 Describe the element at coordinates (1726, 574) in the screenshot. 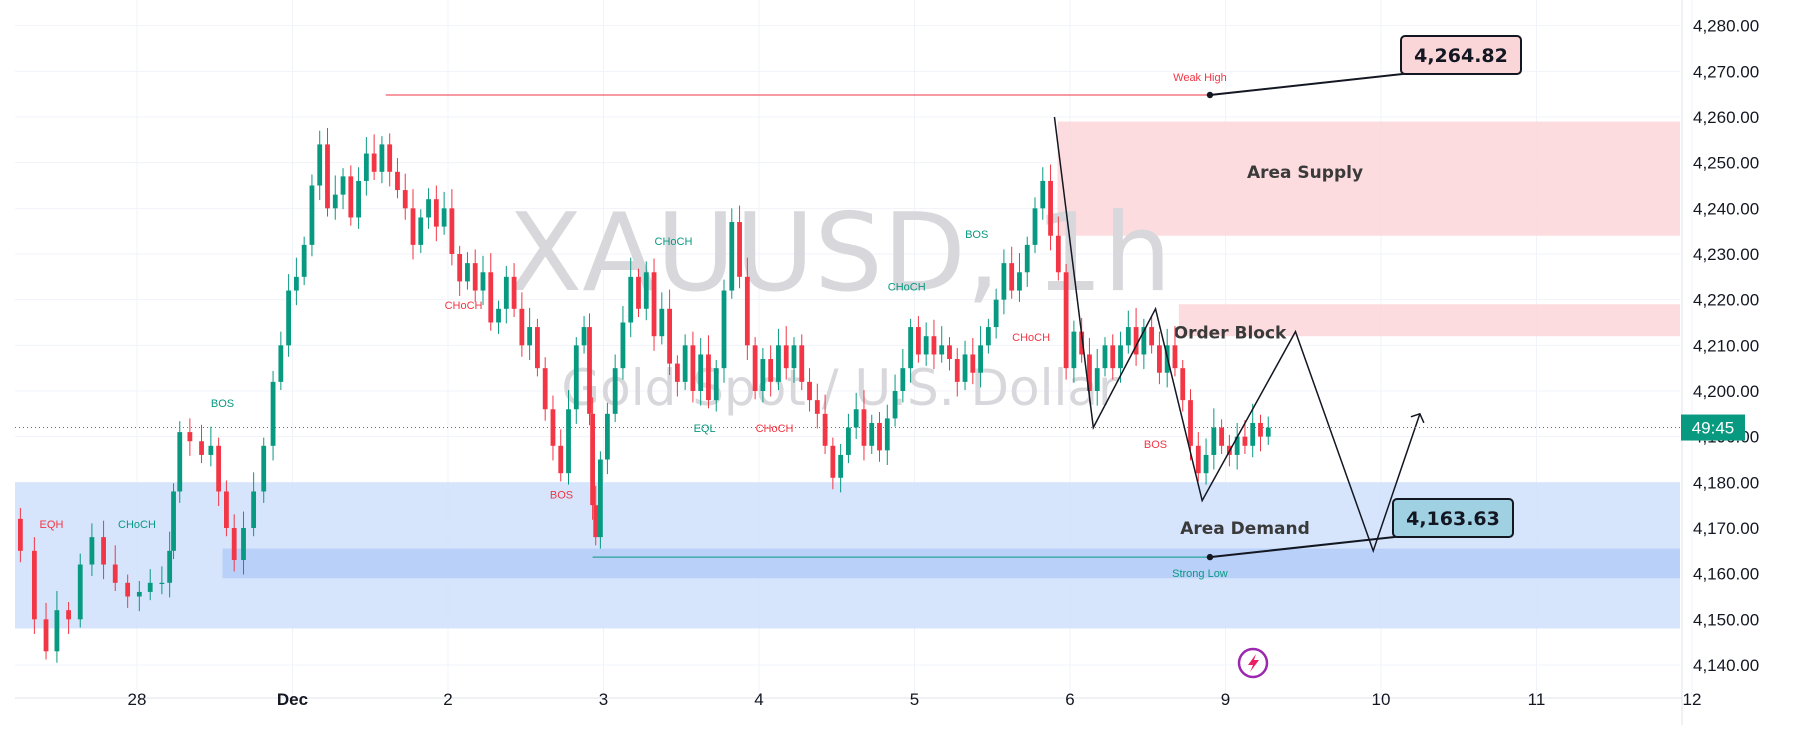

I see `price-tick-label: 4,160.00` at that location.